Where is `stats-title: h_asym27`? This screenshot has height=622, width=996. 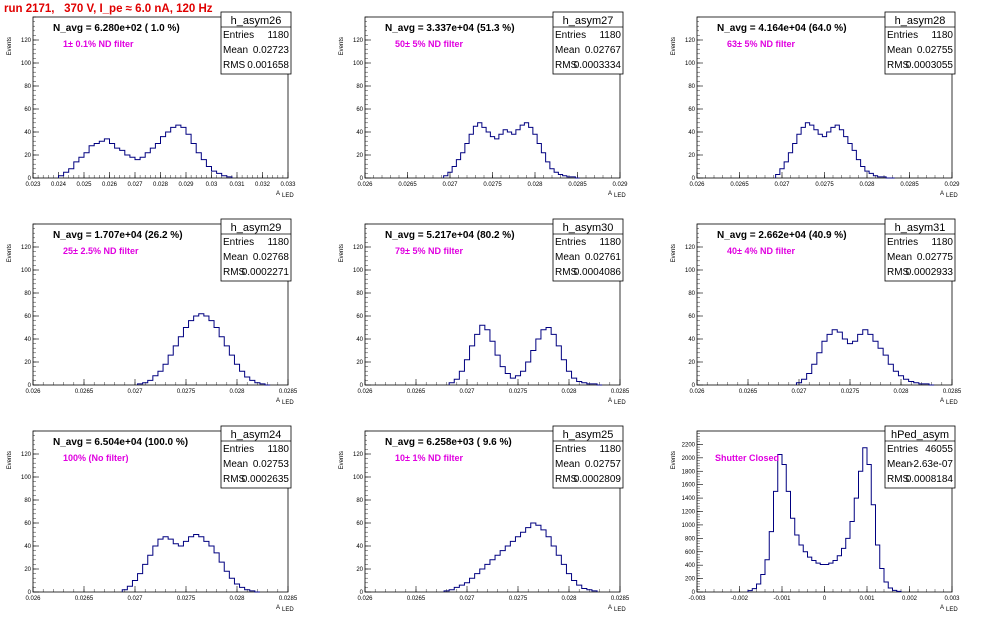
stats-title: h_asym27 is located at coordinates (588, 21).